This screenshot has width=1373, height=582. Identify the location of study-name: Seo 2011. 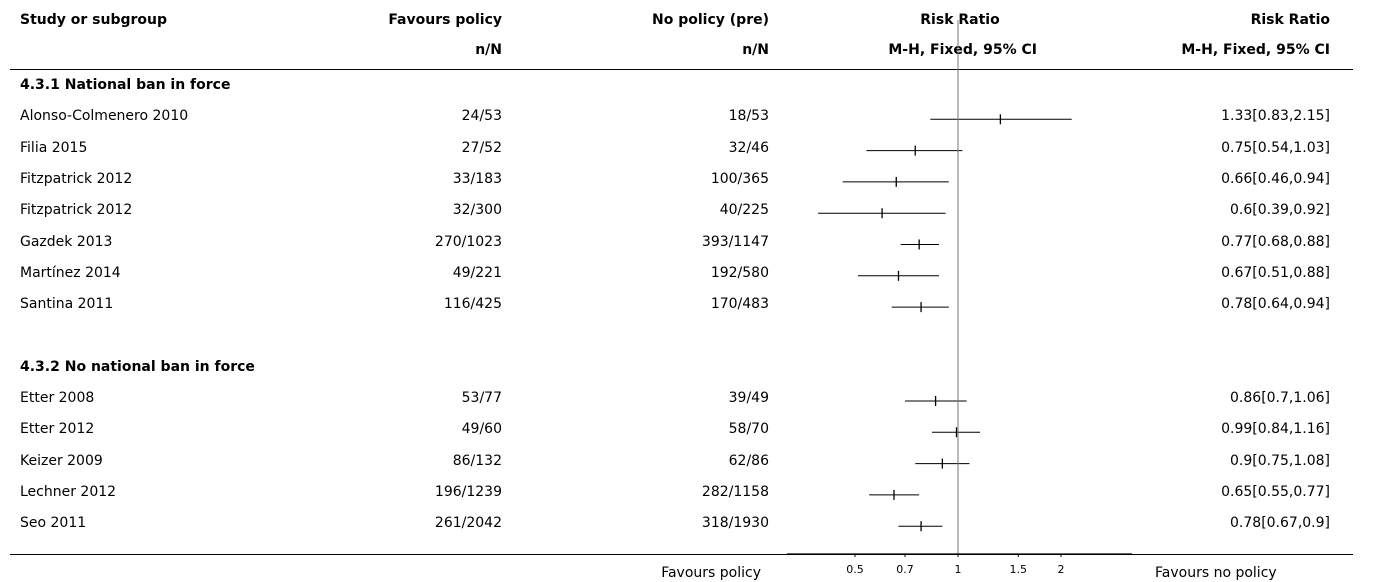
(53, 523).